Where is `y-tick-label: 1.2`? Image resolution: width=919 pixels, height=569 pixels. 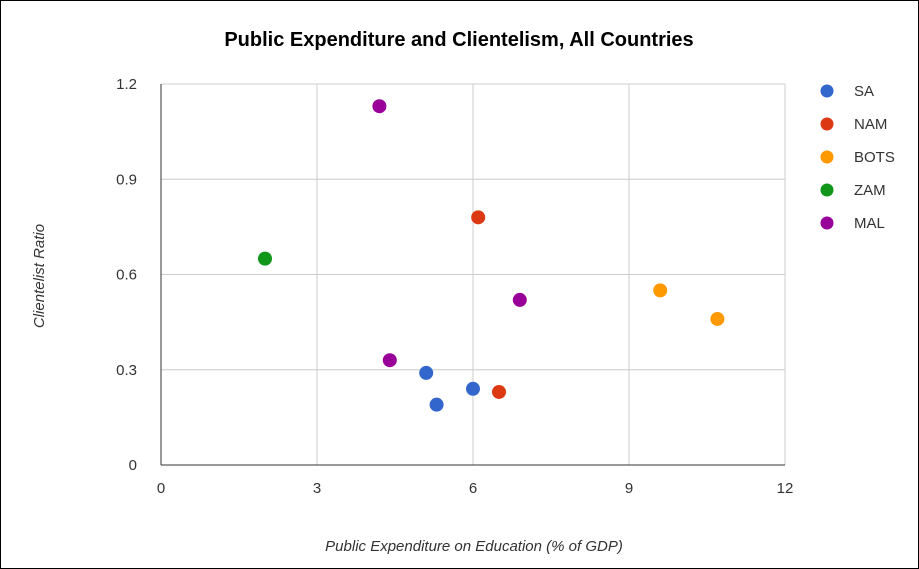
y-tick-label: 1.2 is located at coordinates (126, 84).